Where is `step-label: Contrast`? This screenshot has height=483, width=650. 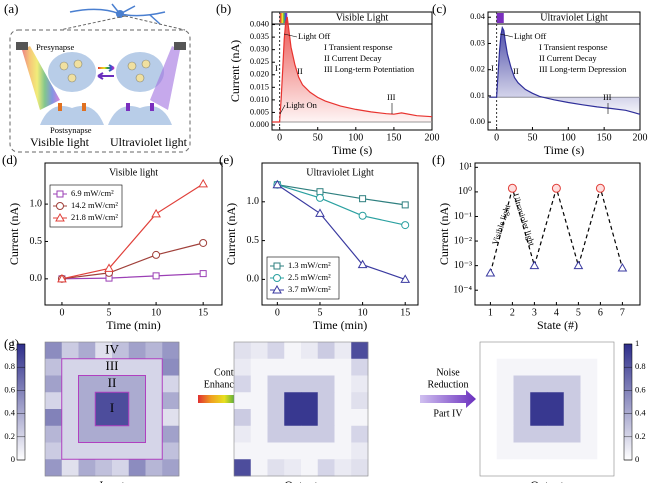 step-label: Contrast is located at coordinates (231, 372).